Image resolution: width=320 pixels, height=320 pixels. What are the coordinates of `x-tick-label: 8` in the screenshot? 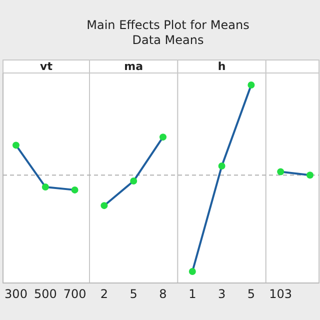 It's located at (163, 294).